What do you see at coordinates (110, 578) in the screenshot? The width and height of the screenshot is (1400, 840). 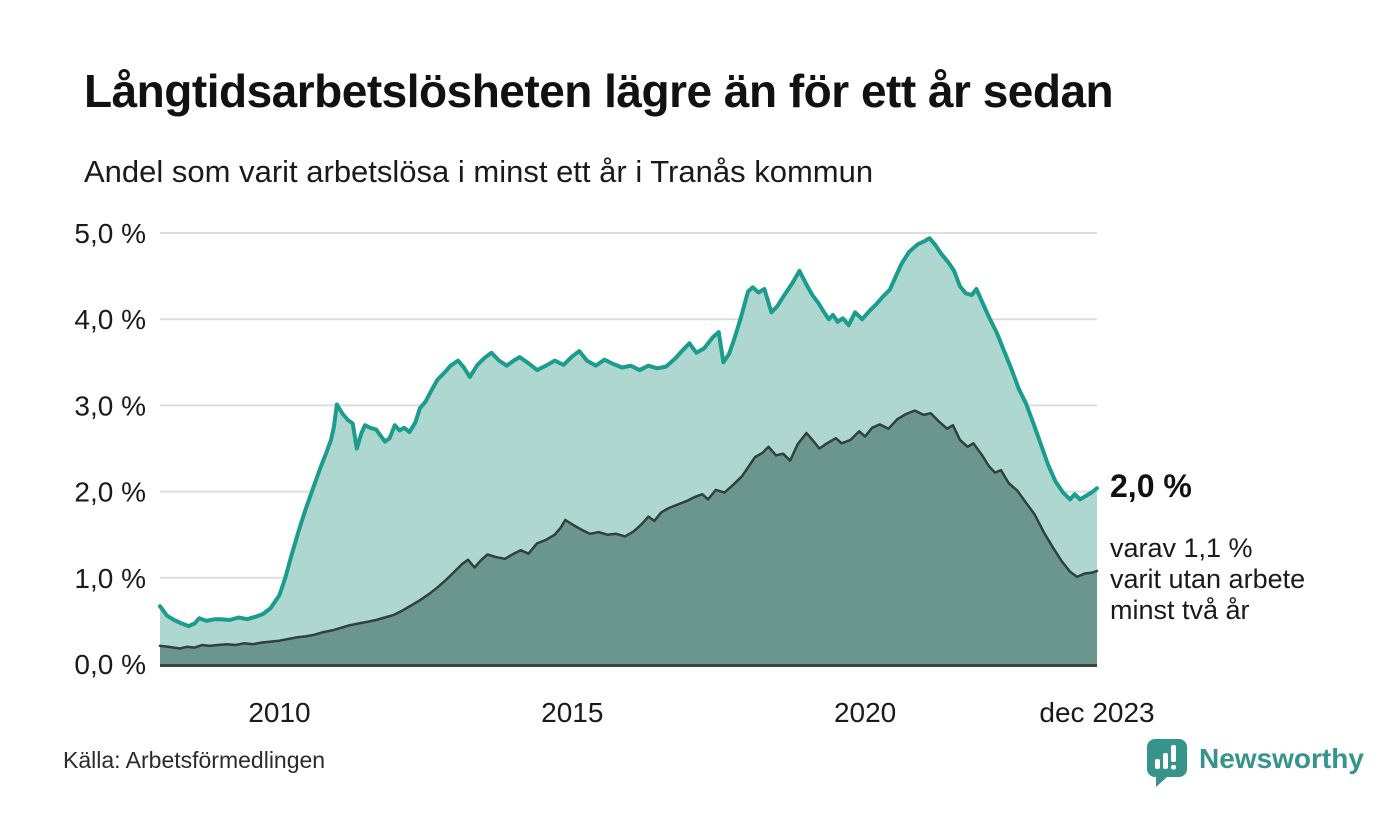 I see `y-axis-tick-label: 1,0 %` at bounding box center [110, 578].